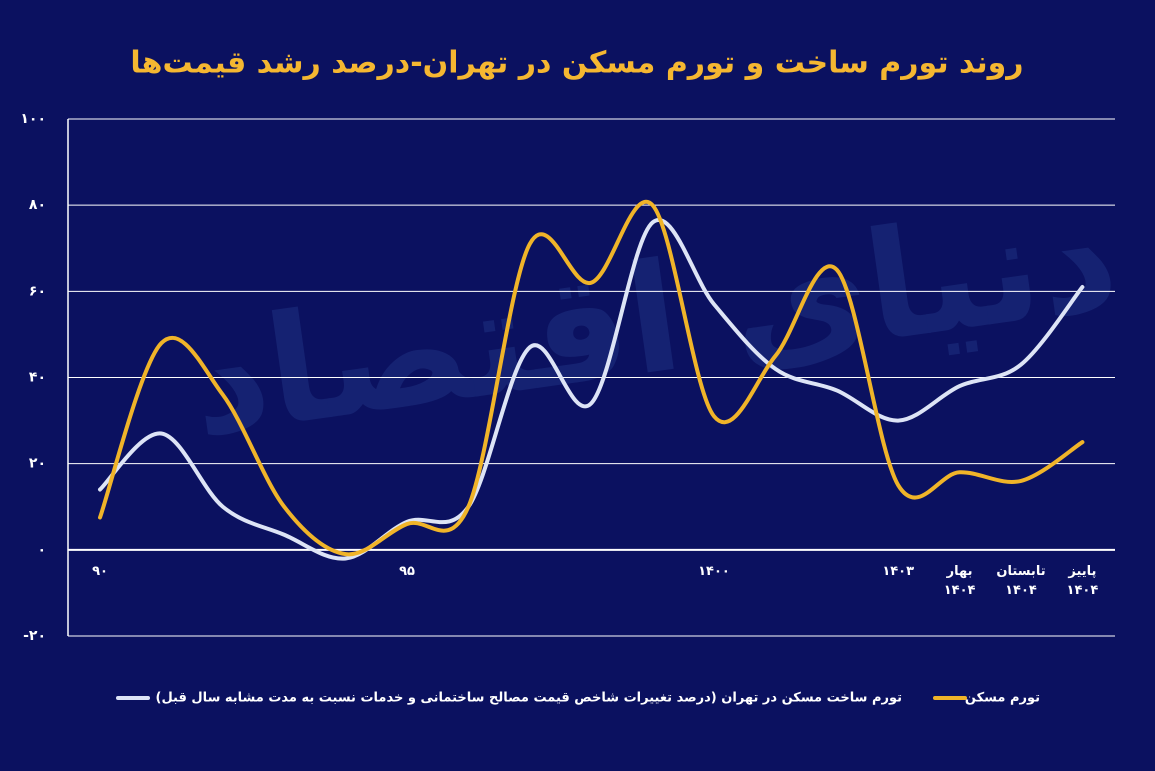 The width and height of the screenshot is (1155, 771). Describe the element at coordinates (1021, 581) in the screenshot. I see `x-tick-label: تابستان ۱۴۰۴` at that location.